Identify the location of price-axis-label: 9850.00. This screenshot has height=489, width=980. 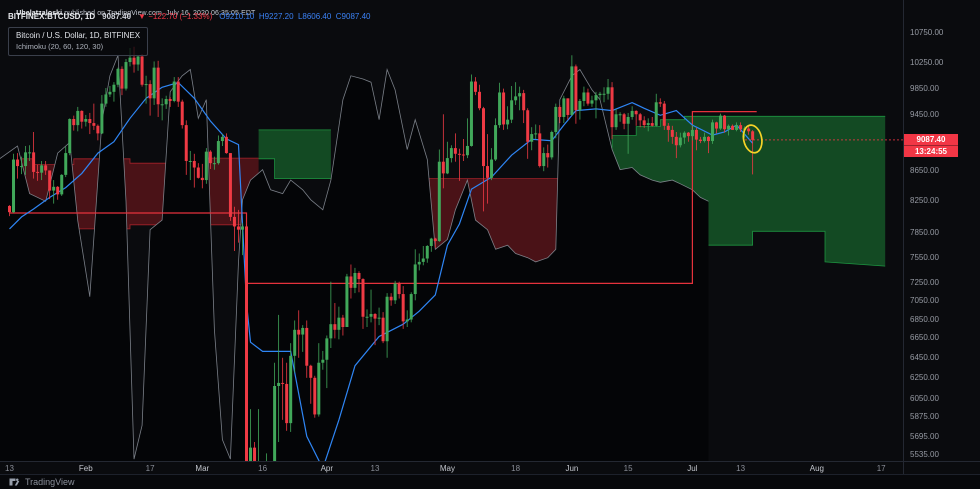
(924, 88).